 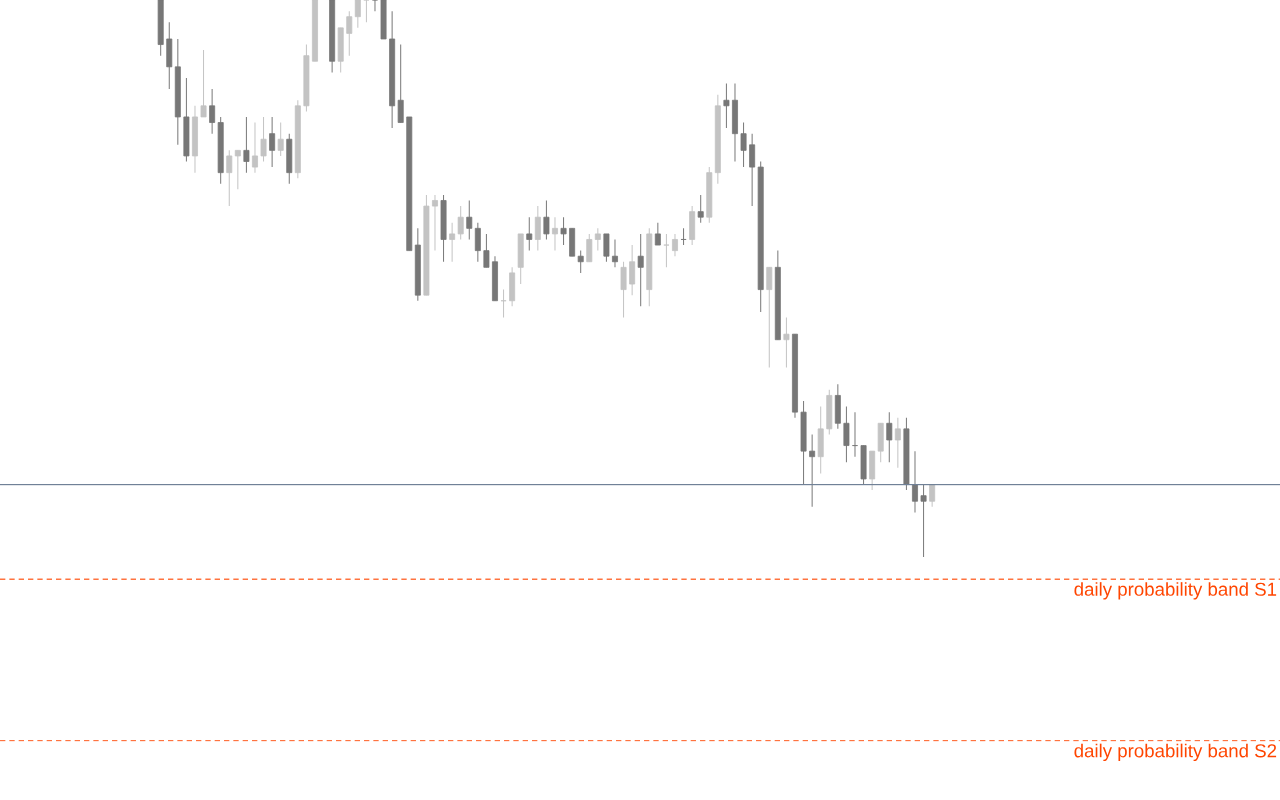 I want to click on ref-line-label: daily probability band S2, so click(x=1175, y=752).